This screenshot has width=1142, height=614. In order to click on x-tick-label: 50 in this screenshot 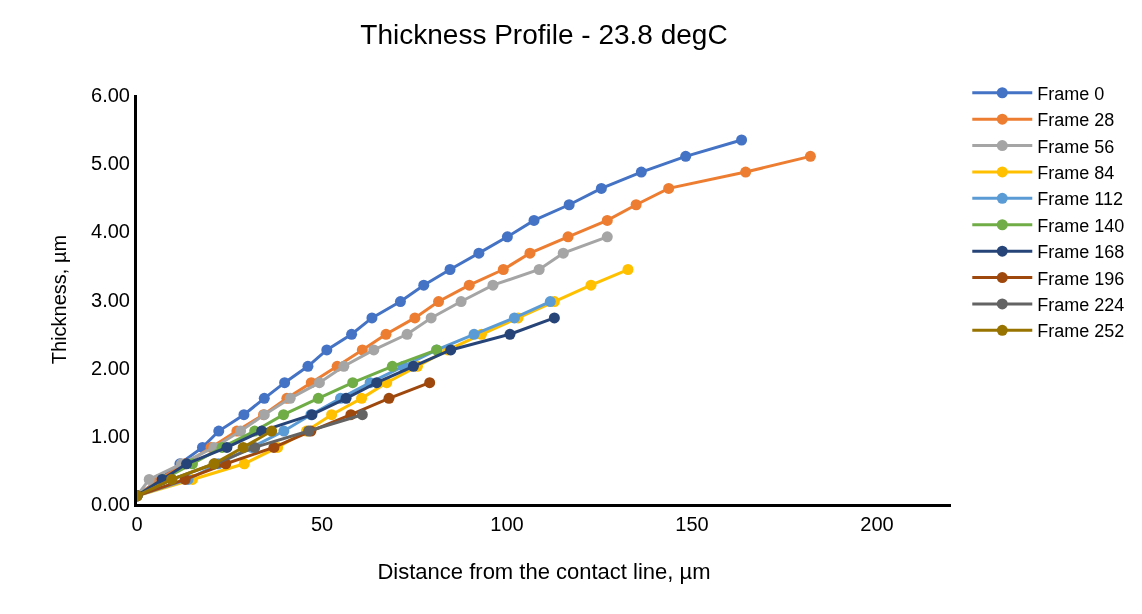, I will do `click(322, 524)`.